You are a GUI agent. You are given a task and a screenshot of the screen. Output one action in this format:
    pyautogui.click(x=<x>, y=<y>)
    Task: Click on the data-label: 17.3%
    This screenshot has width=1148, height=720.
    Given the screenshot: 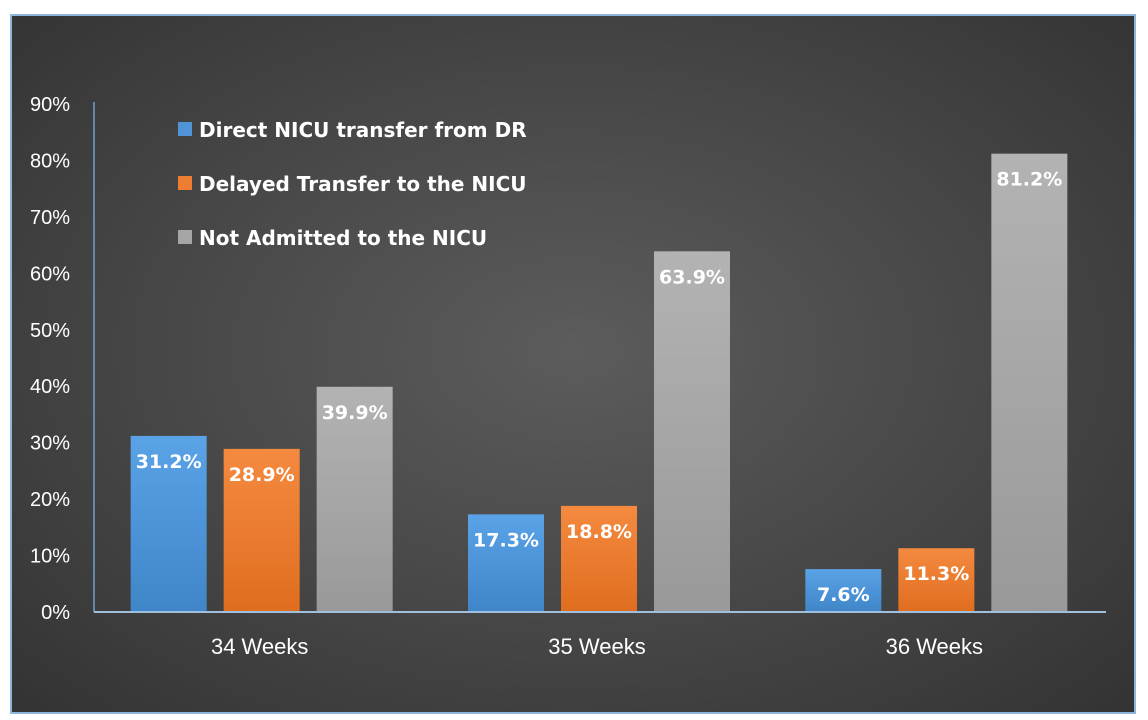 What is the action you would take?
    pyautogui.click(x=506, y=540)
    